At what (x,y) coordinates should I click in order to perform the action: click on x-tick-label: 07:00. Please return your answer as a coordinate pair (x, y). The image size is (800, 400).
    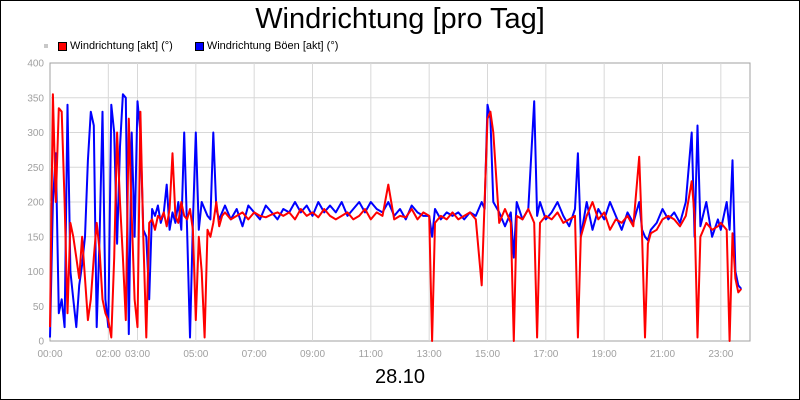
    Looking at the image, I should click on (254, 354).